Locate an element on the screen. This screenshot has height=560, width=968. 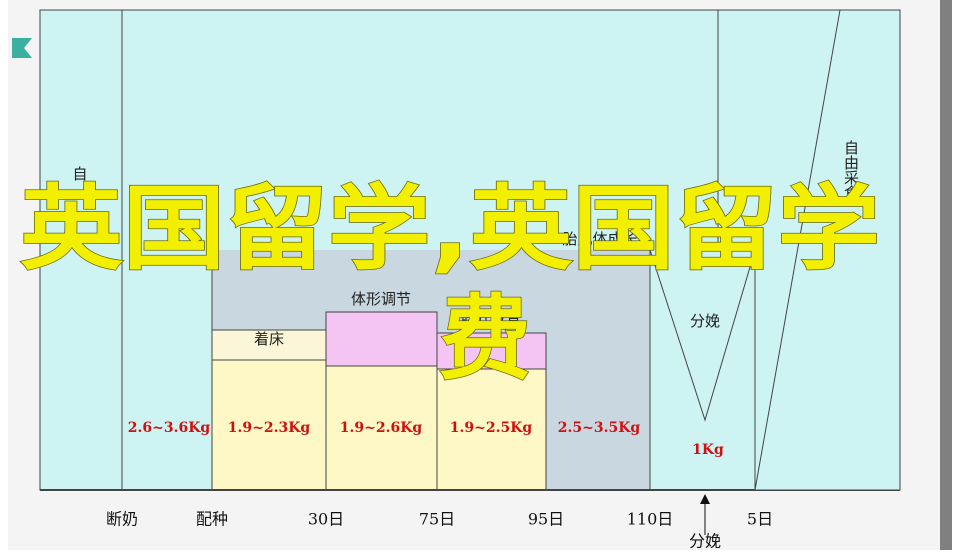
stage-label: 胎儿发育 is located at coordinates (491, 319).